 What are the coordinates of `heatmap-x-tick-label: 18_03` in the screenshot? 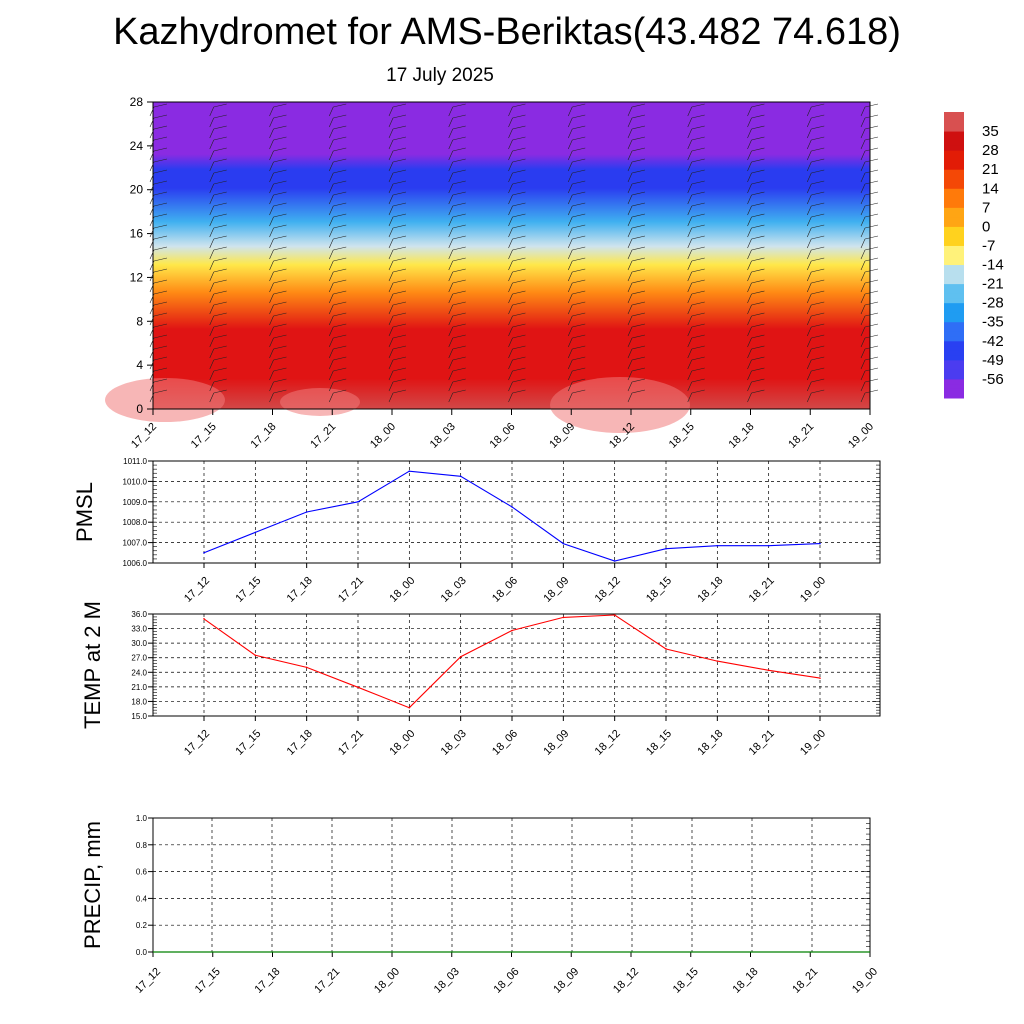 It's located at (443, 436).